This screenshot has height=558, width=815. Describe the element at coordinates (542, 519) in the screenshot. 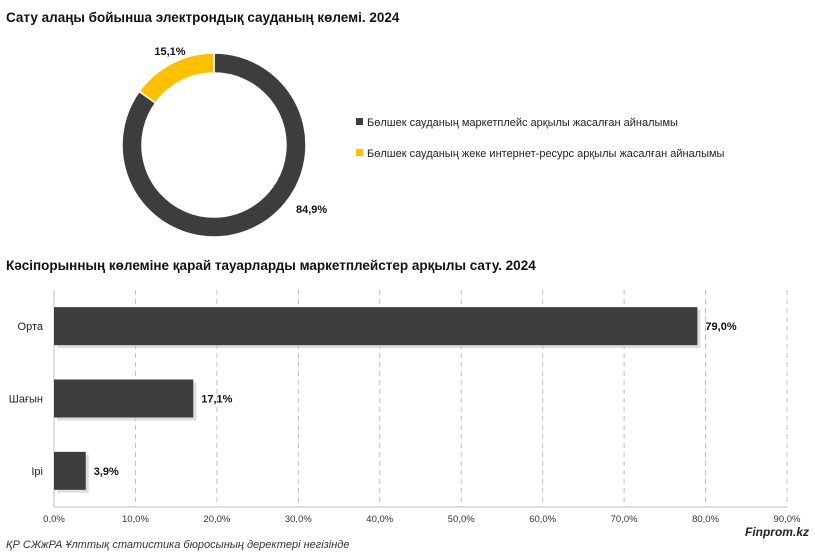

I see `x-tick-label-60: 60,0%` at that location.